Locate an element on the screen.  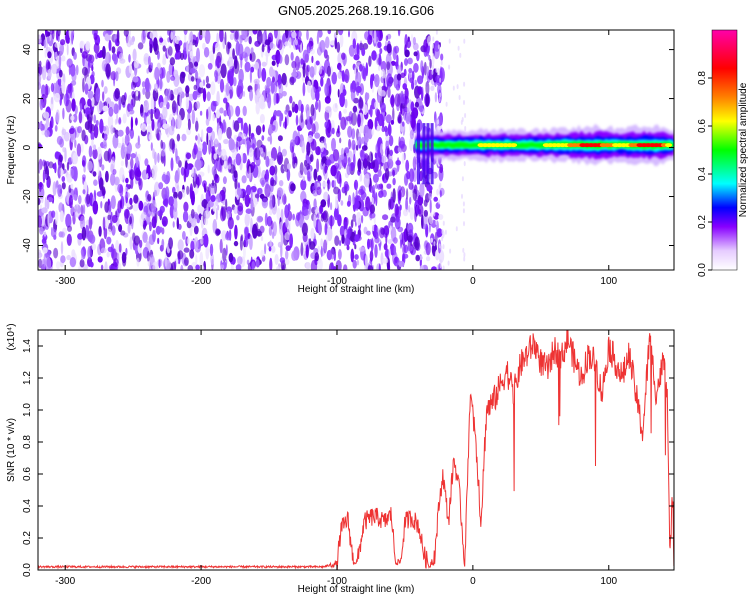
x-tick-label: -300 is located at coordinates (65, 581).